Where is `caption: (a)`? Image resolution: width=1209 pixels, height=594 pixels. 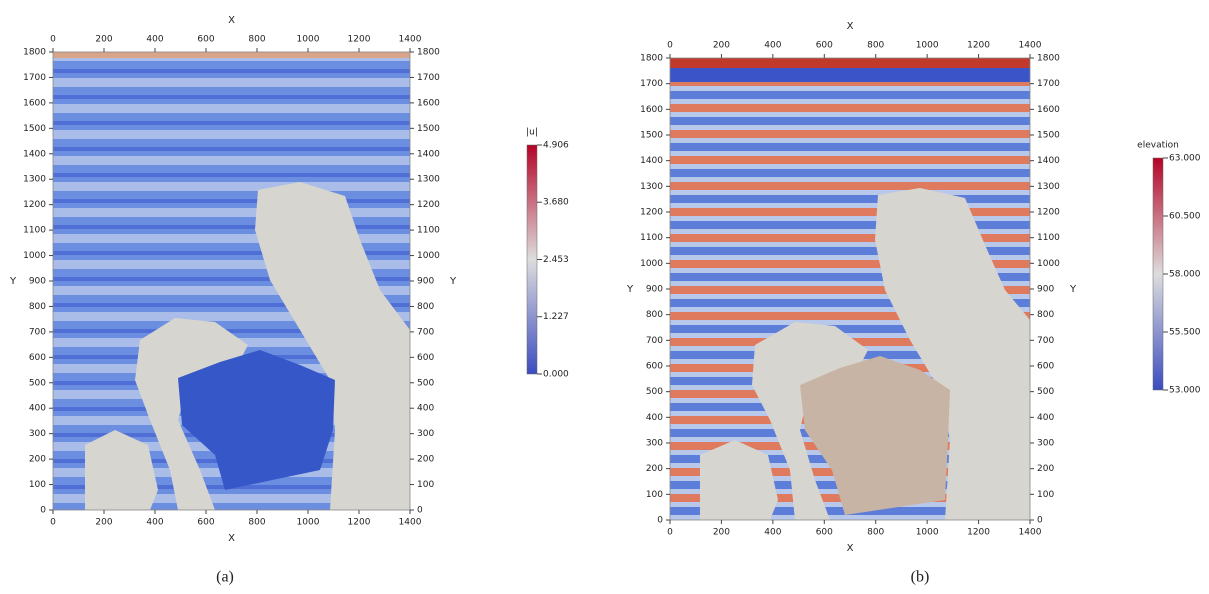 caption: (a) is located at coordinates (225, 577).